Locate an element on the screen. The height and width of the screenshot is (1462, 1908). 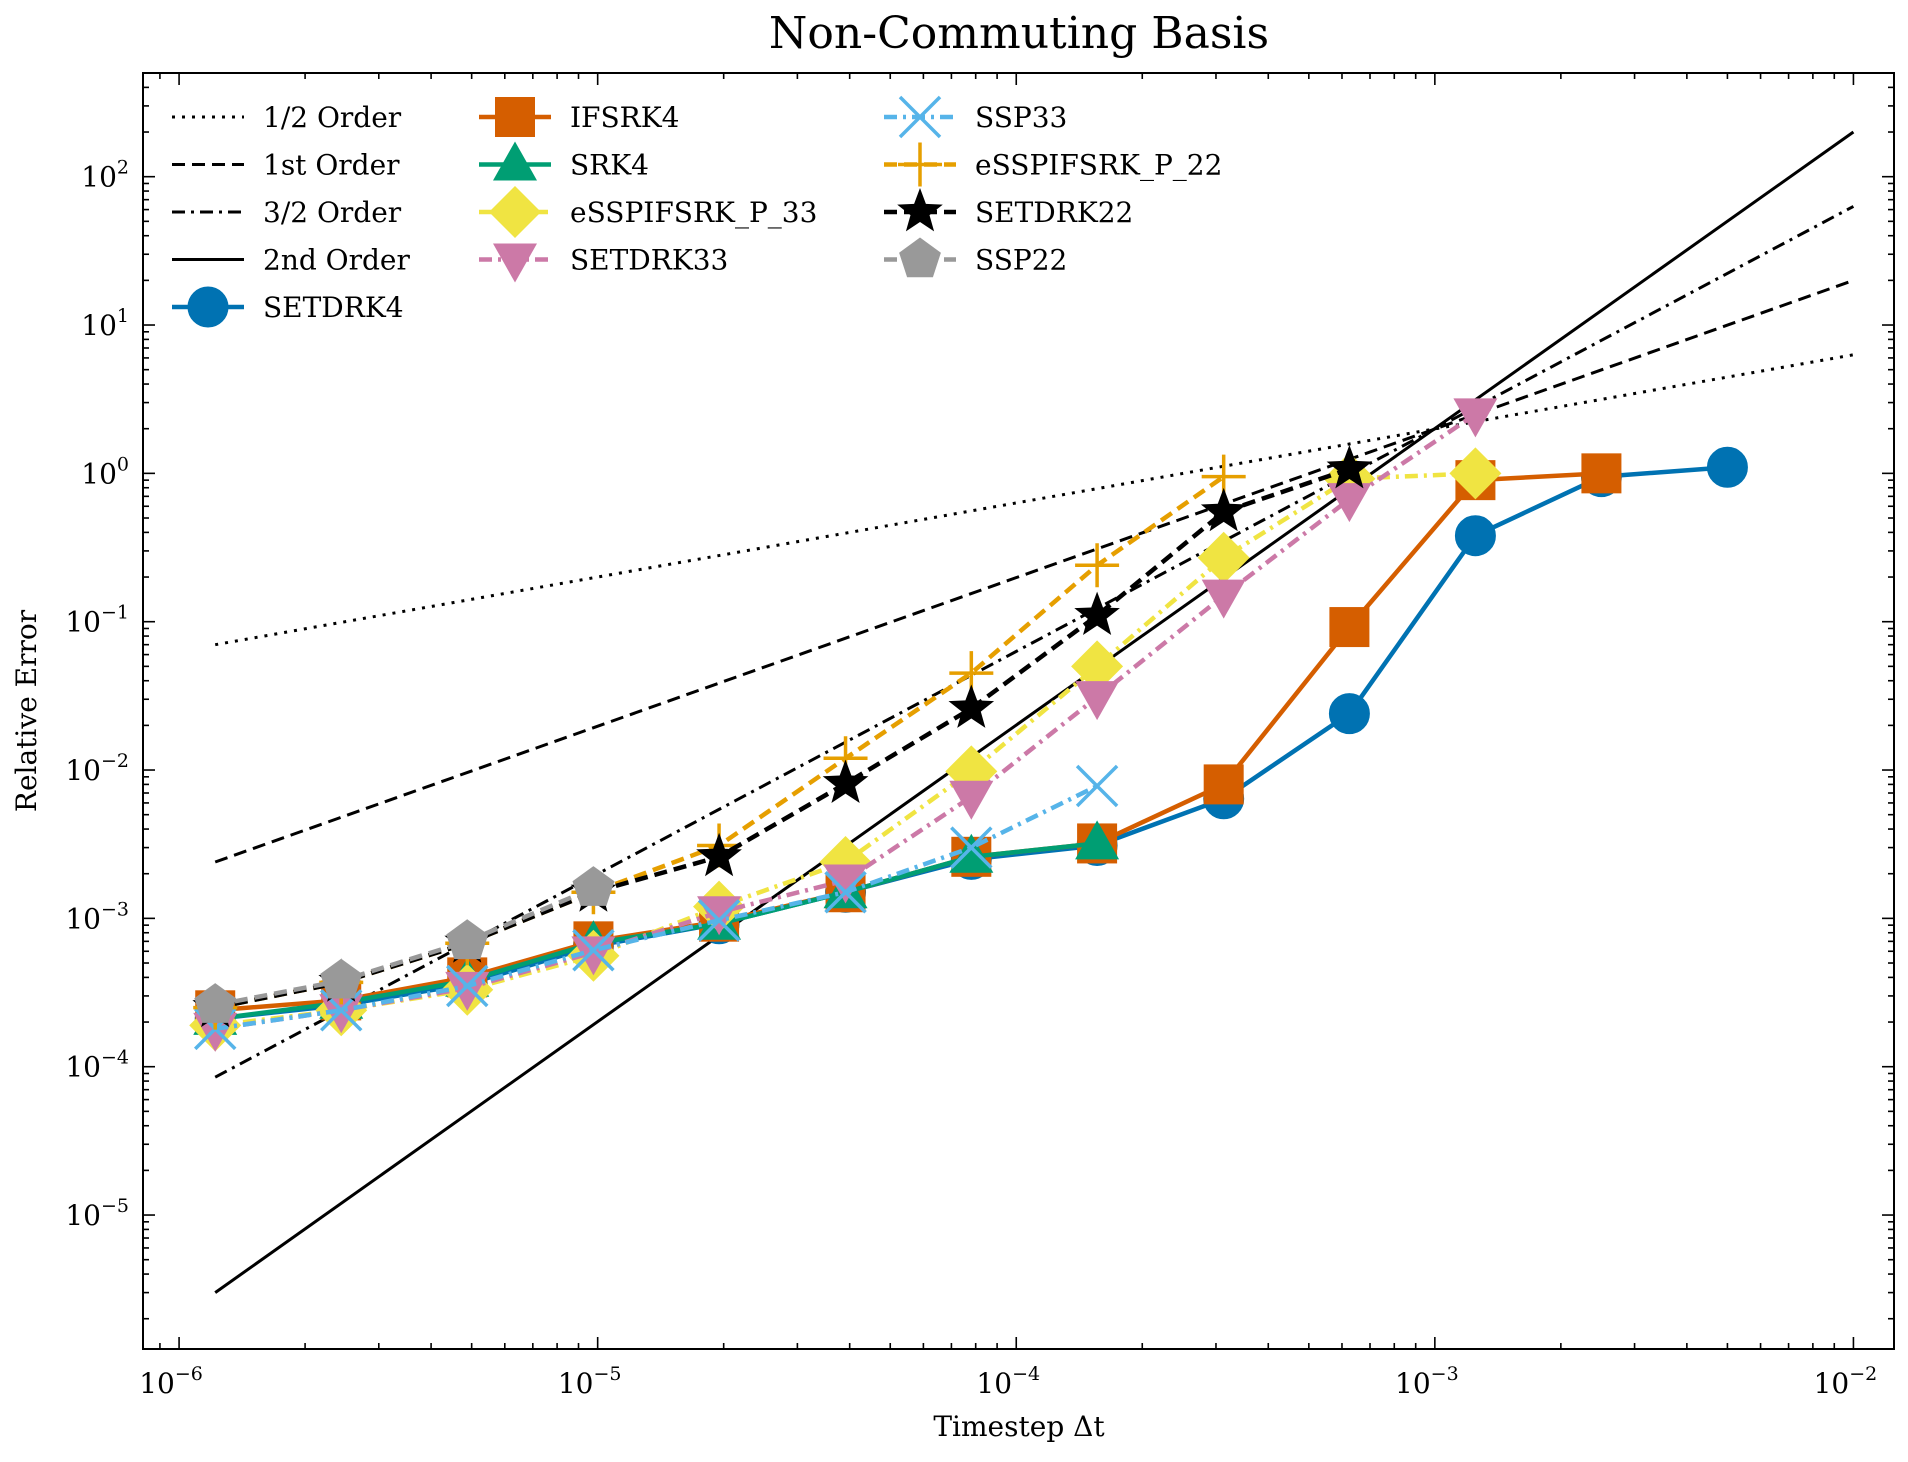
legend-entry-3/2 Order: 3/2 Order is located at coordinates (287, 212).